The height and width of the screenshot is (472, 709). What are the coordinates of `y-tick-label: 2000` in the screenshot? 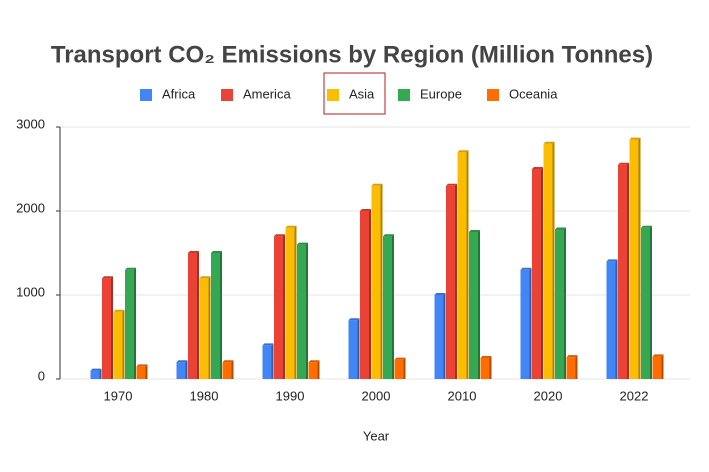 It's located at (30, 207).